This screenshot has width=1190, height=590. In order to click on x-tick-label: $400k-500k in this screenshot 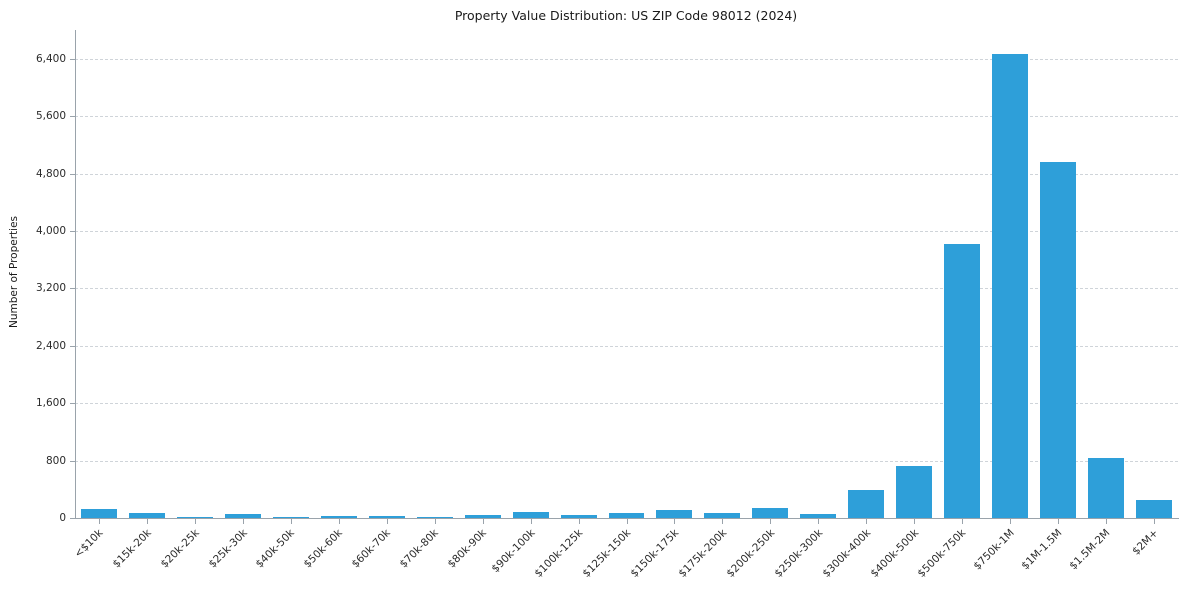, I will do `click(894, 553)`.